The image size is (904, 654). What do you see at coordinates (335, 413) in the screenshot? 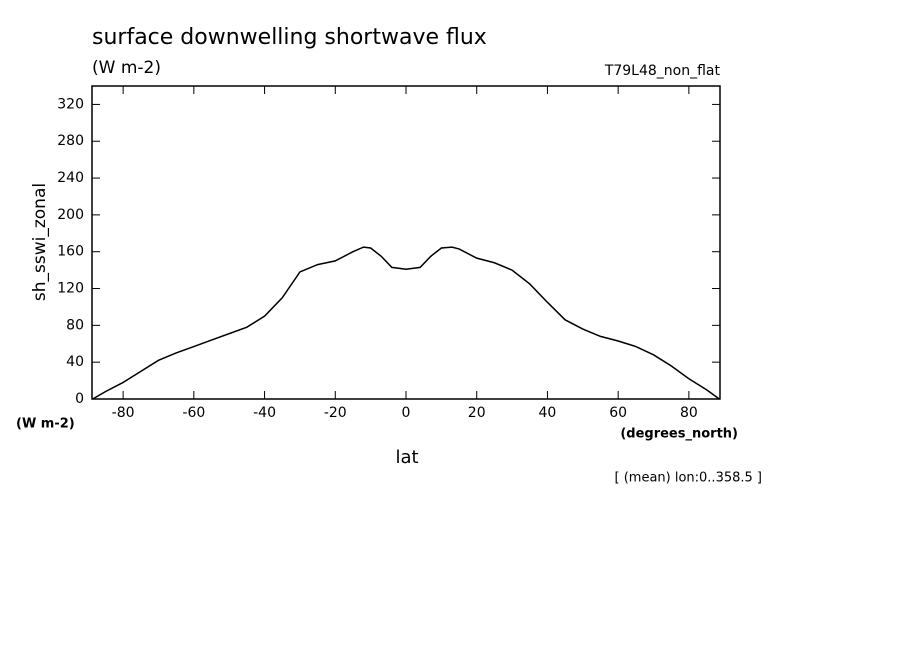
I see `x-tick-label: -20` at bounding box center [335, 413].